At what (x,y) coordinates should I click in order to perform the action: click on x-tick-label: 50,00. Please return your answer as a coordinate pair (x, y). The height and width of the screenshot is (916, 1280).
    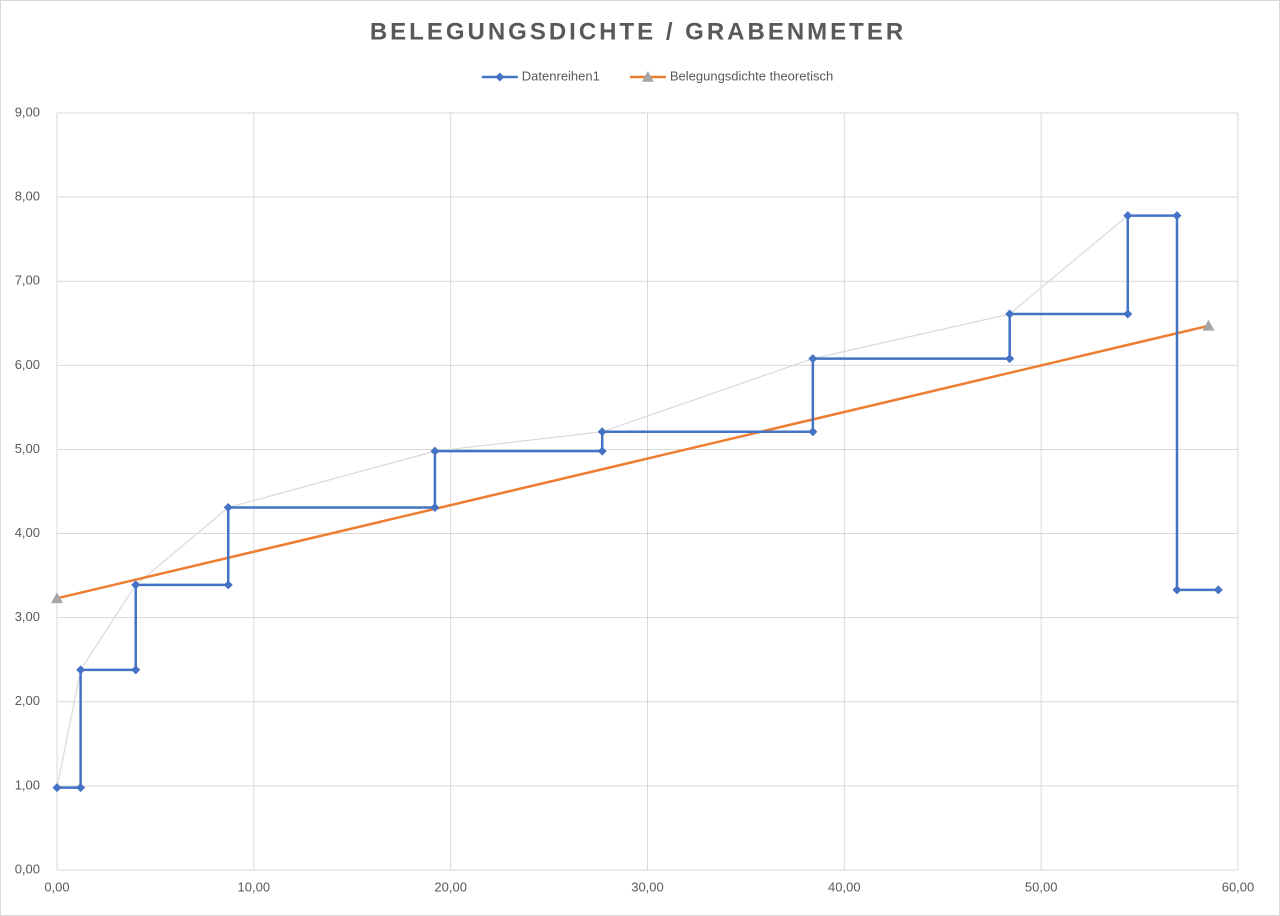
    Looking at the image, I should click on (1041, 886).